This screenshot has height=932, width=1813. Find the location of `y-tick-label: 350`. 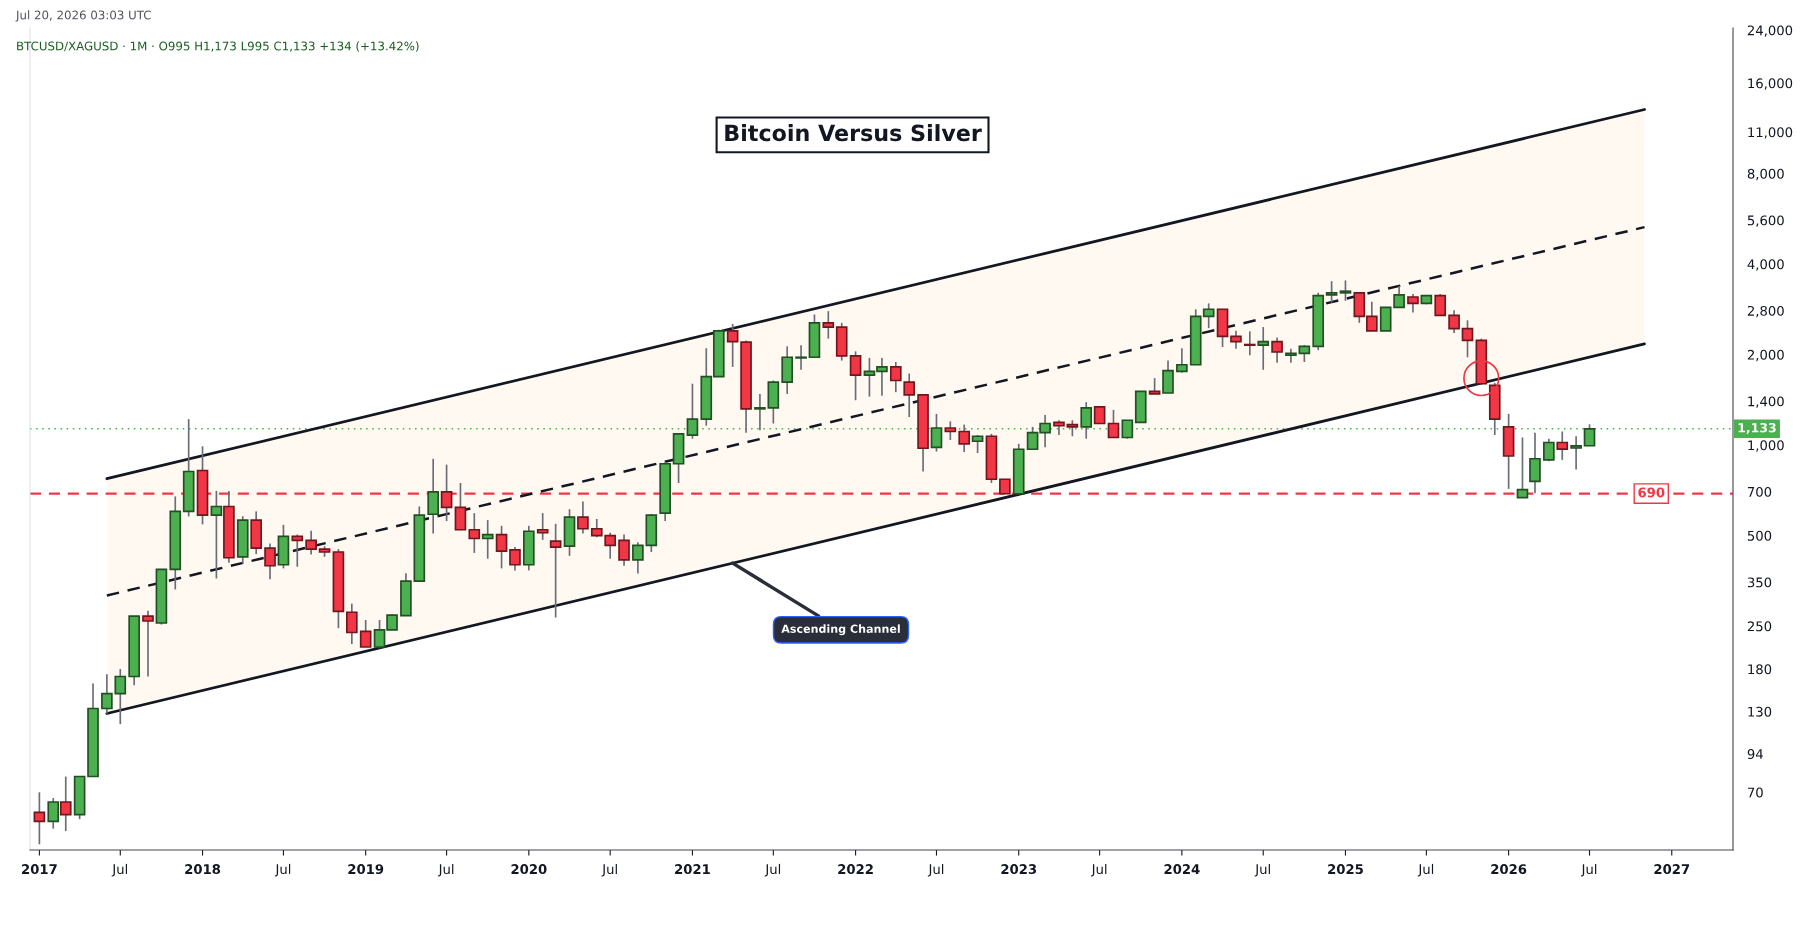

y-tick-label: 350 is located at coordinates (1759, 582).